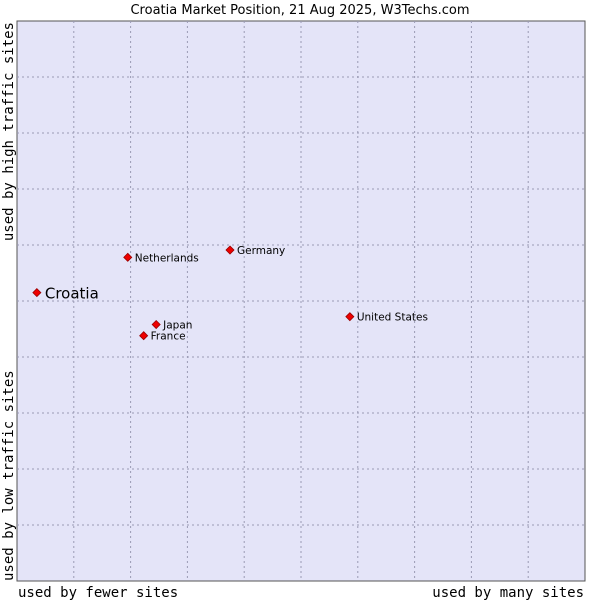  Describe the element at coordinates (392, 318) in the screenshot. I see `data-point-label: United States` at that location.